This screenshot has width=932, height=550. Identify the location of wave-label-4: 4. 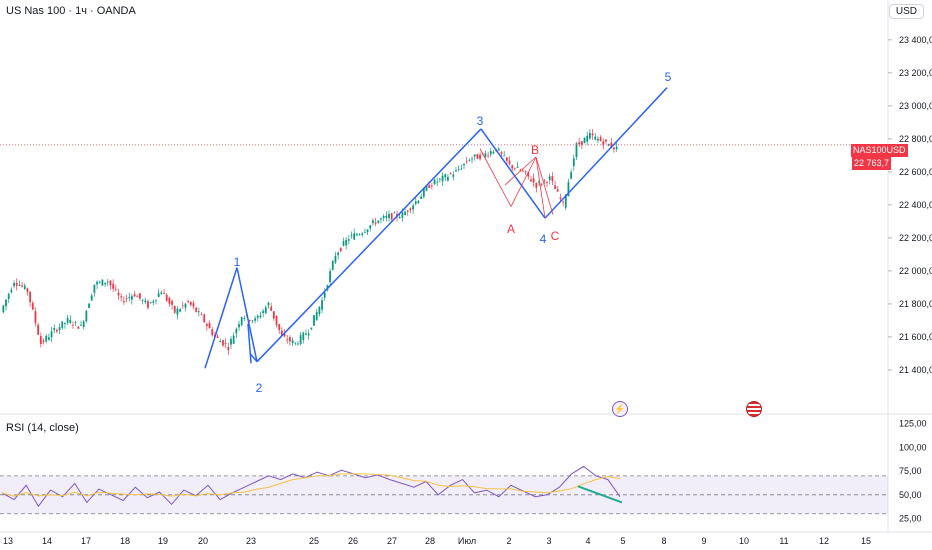
(543, 239).